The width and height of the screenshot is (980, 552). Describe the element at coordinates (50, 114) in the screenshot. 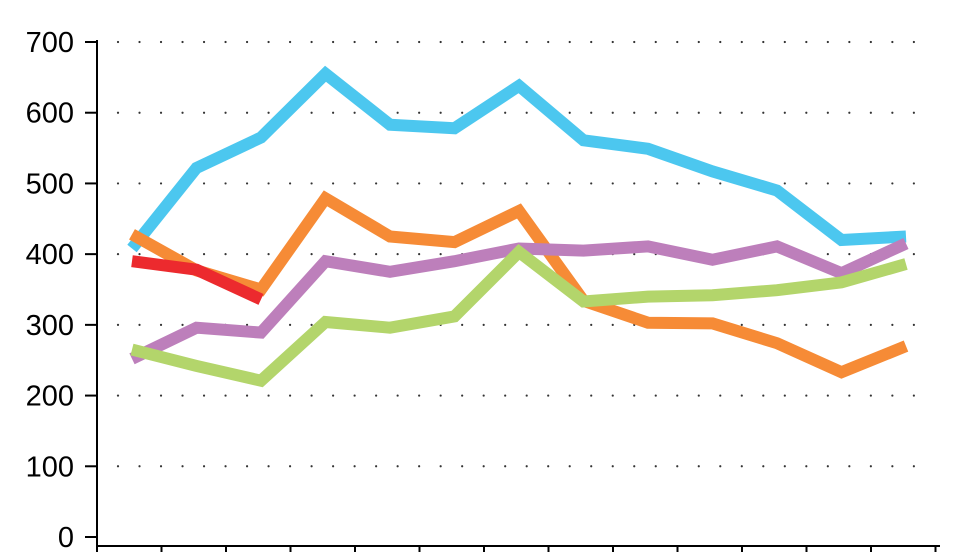

I see `y-tick-label-600: 600` at that location.